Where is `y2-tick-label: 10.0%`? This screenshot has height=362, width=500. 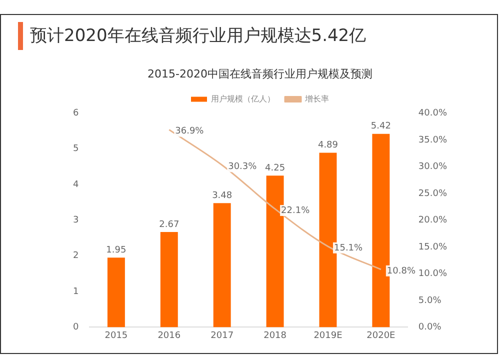
y2-tick-label: 10.0% is located at coordinates (433, 274).